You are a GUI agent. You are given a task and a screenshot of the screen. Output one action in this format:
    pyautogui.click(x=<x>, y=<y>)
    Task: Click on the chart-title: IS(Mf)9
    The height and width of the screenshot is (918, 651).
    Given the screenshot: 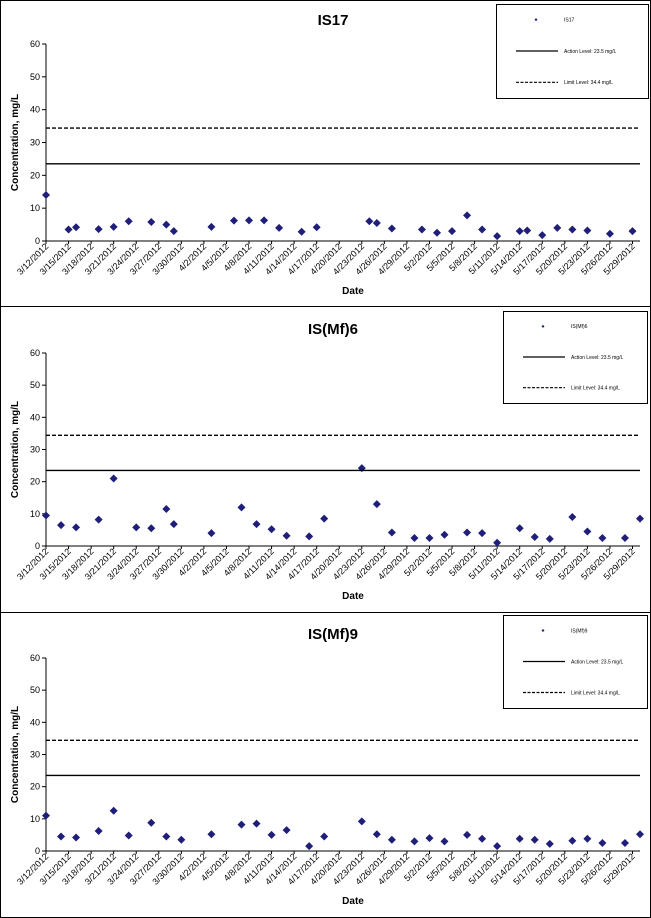 What is the action you would take?
    pyautogui.click(x=333, y=634)
    